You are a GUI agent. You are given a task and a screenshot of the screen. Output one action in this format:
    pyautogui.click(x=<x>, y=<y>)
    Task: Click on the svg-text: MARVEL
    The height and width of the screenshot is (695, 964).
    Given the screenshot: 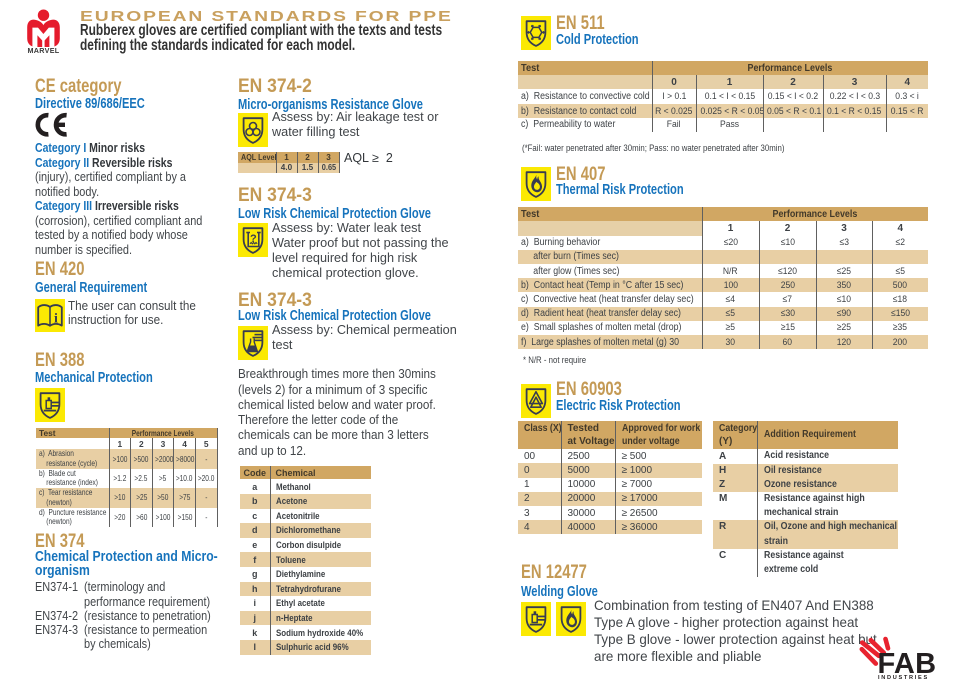 What is the action you would take?
    pyautogui.click(x=43, y=50)
    